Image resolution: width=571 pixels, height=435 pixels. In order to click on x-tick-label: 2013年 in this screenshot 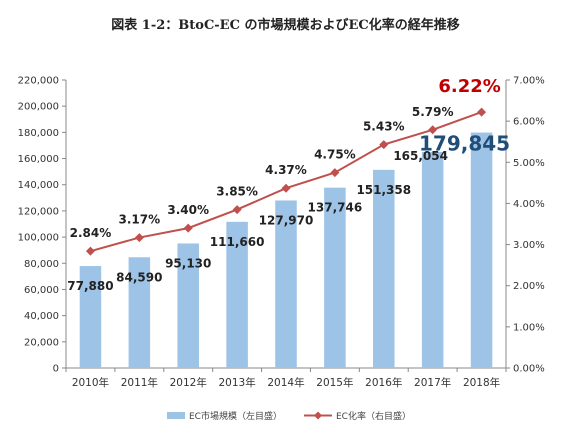, I will do `click(236, 382)`.